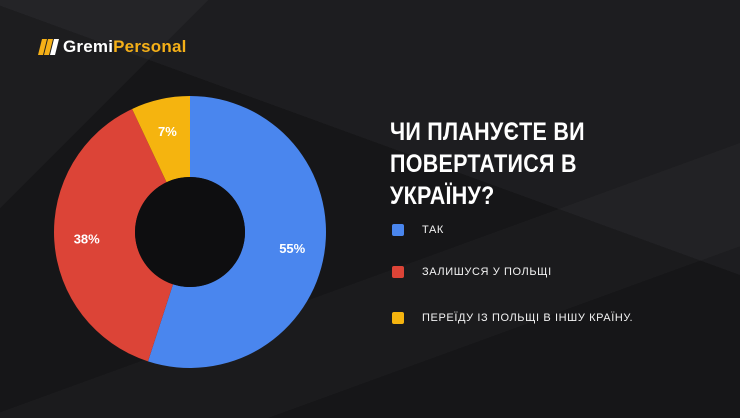  Describe the element at coordinates (87, 238) in the screenshot. I see `slice-label: 38%` at that location.